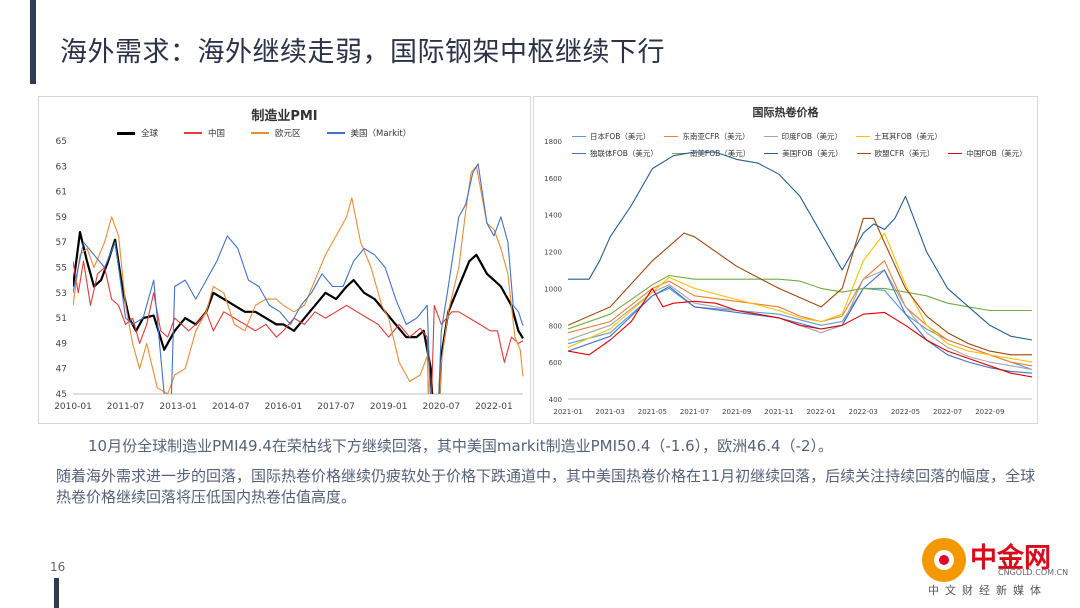 This screenshot has width=1080, height=608. What do you see at coordinates (610, 412) in the screenshot?
I see `x-tick-label: 2021-03` at bounding box center [610, 412].